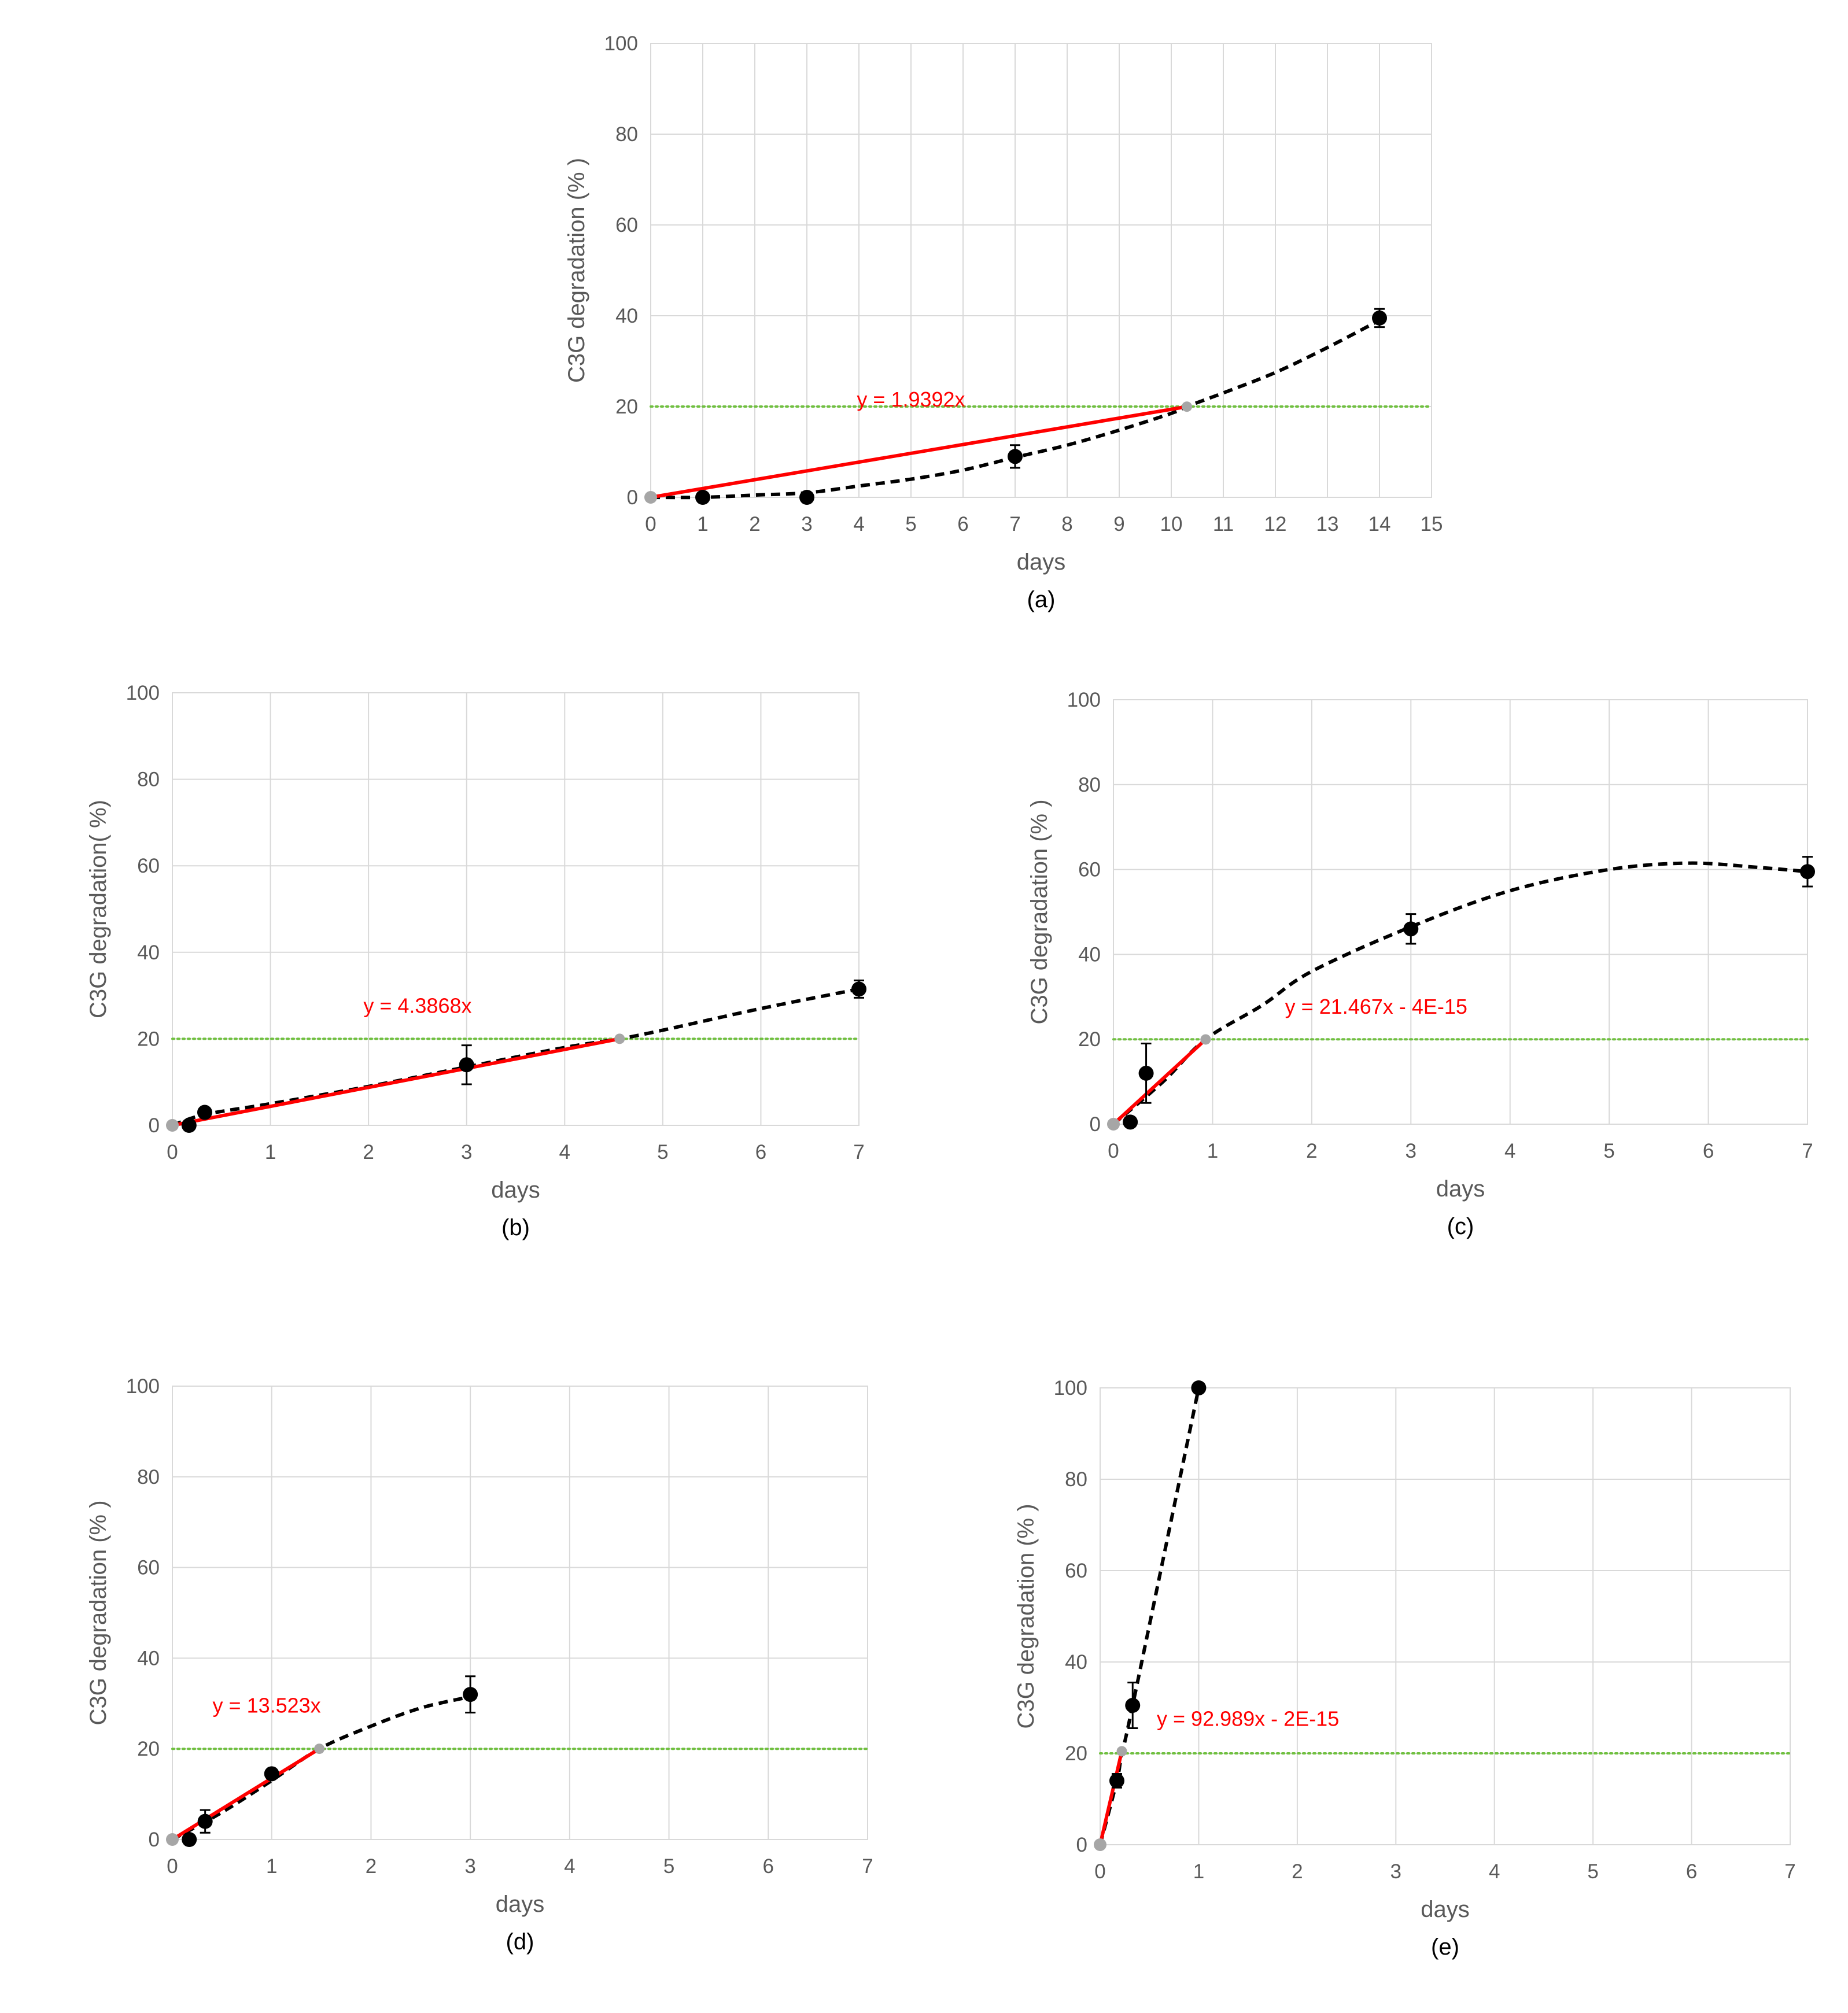  I want to click on x-tick-label: 13, so click(1328, 524).